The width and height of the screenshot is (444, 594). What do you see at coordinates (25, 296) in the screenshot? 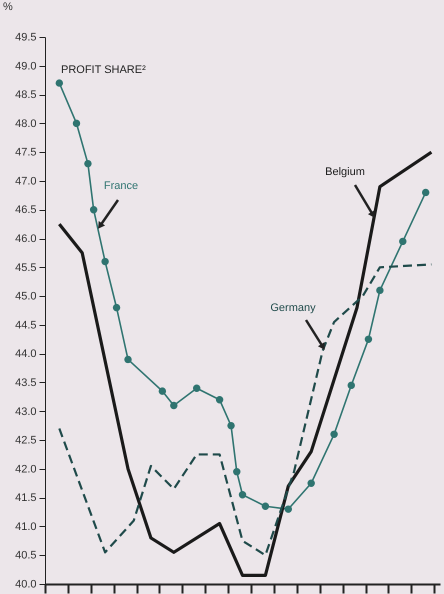
I see `y-tick-label: 45.0` at bounding box center [25, 296].